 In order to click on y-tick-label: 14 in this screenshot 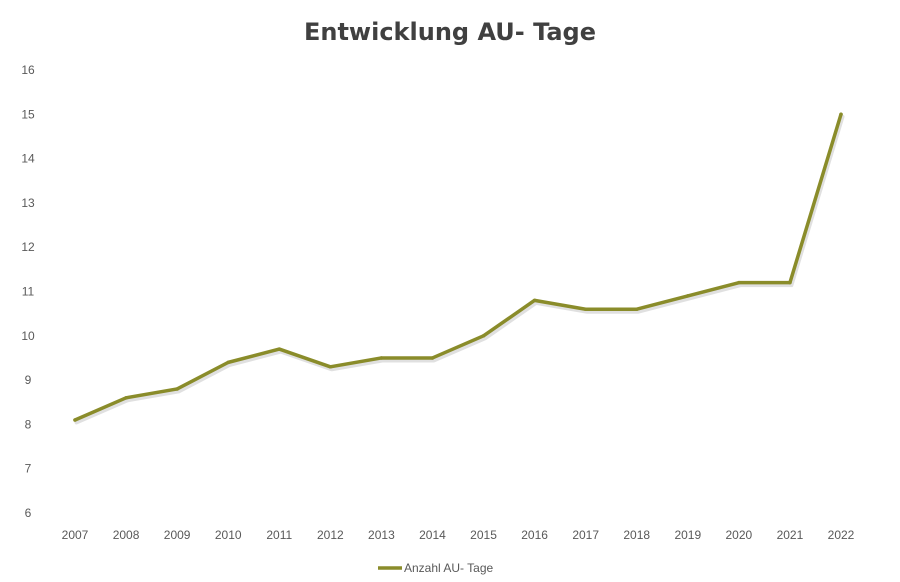, I will do `click(28, 159)`.